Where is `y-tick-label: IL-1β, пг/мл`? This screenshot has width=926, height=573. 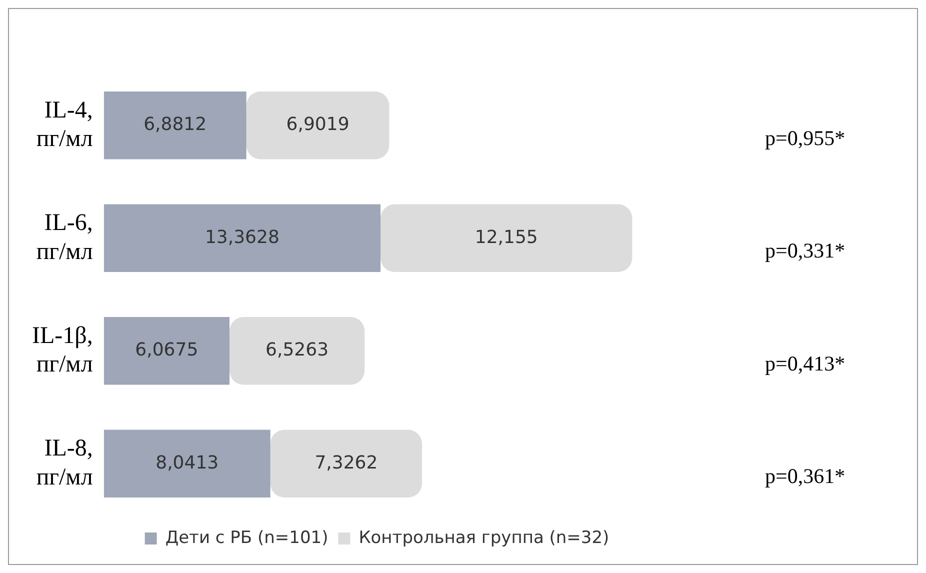
y-tick-label: IL-1β, пг/мл is located at coordinates (62, 350).